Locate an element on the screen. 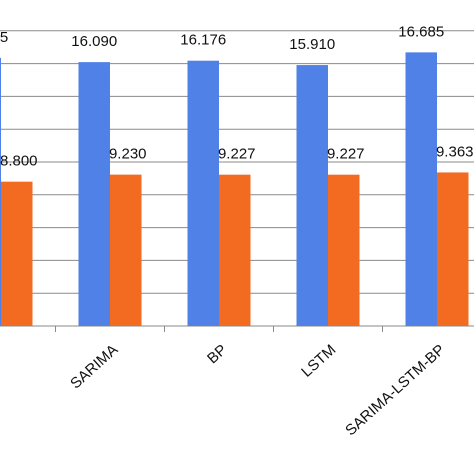 This screenshot has height=474, width=474. value-label: 8.800 is located at coordinates (19, 161).